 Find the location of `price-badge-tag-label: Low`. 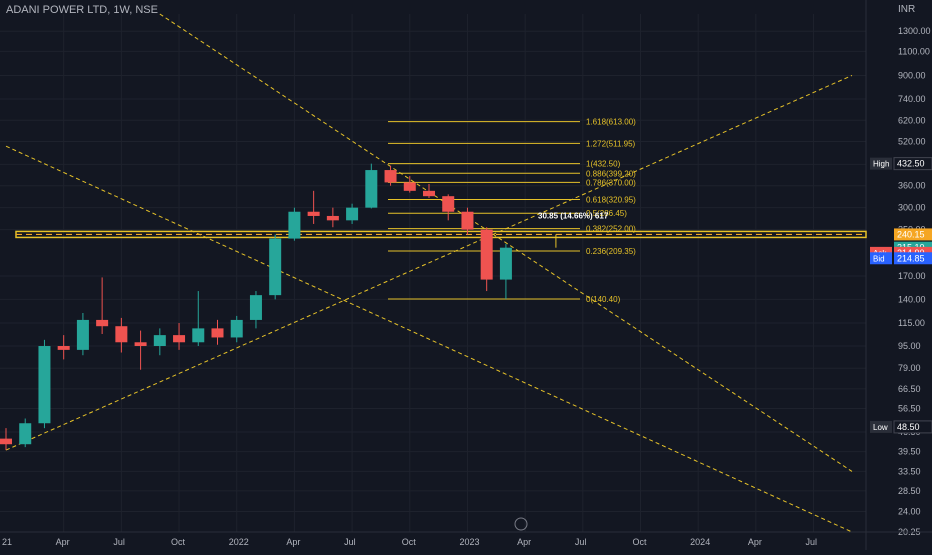

price-badge-tag-label: Low is located at coordinates (880, 427).